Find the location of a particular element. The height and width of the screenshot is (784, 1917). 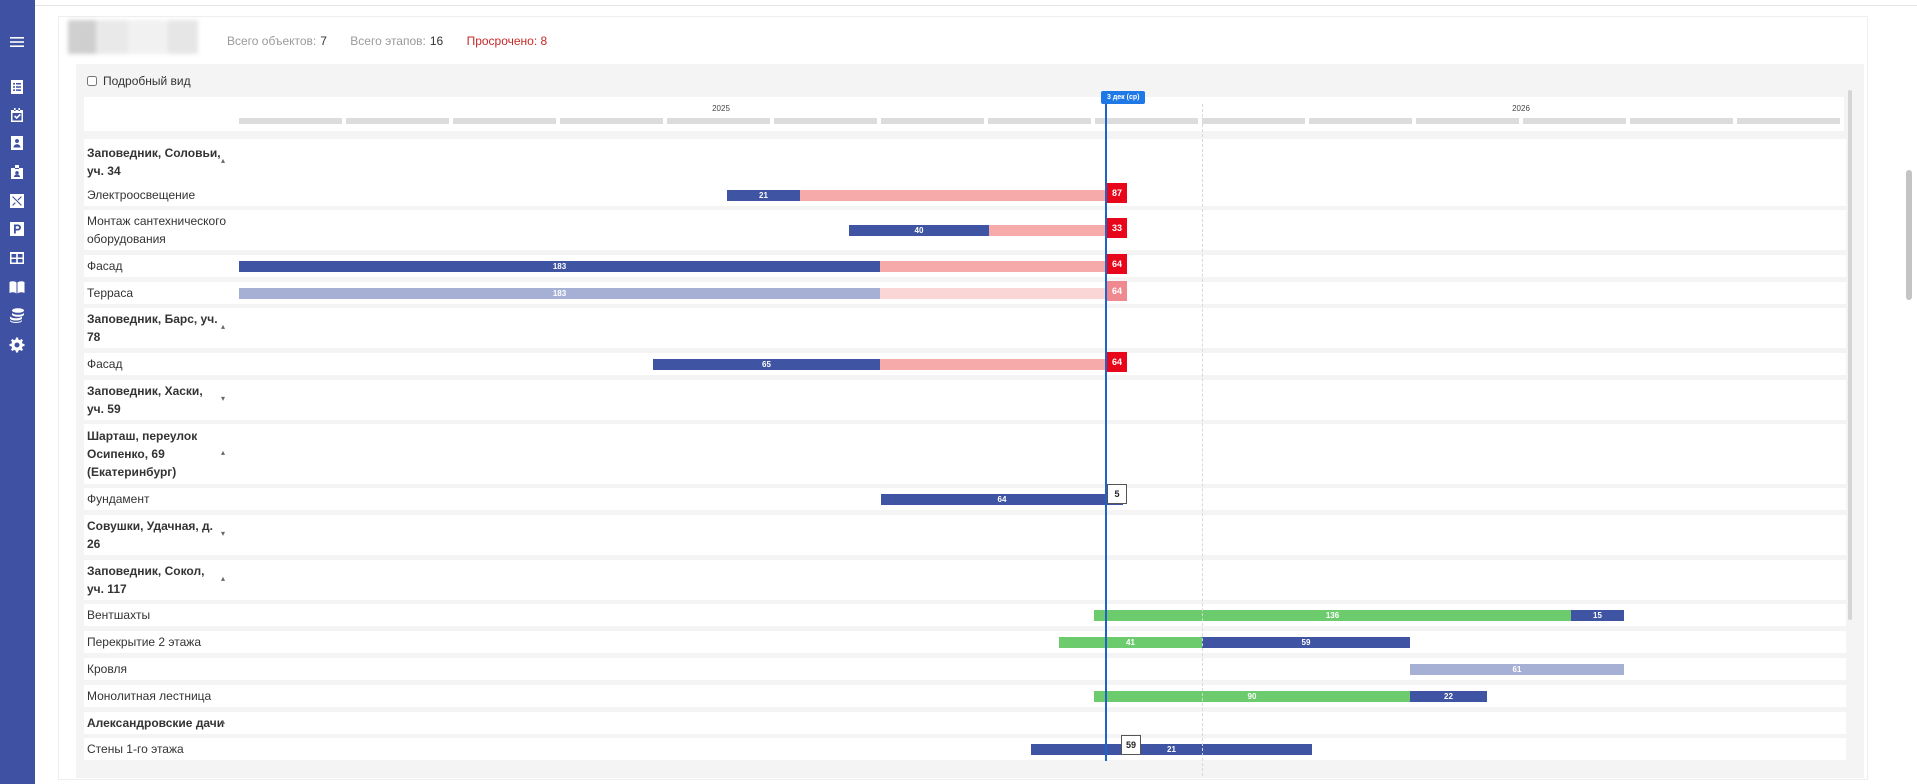

gantt-bar: 59 is located at coordinates (1306, 642).